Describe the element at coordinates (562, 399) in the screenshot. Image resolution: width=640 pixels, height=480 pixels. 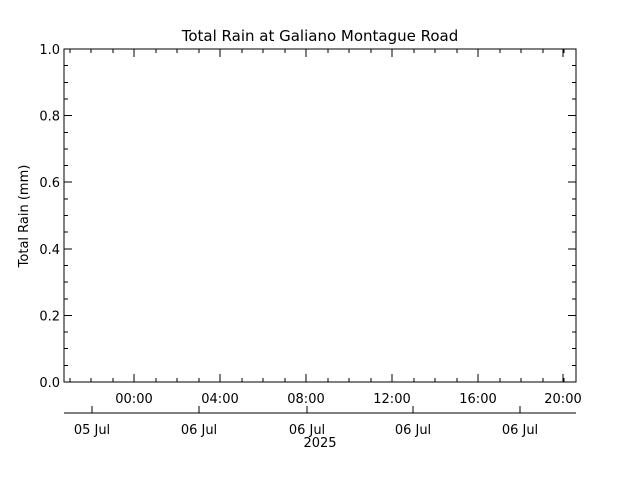
I see `x-time-tick-label: 20:00` at that location.